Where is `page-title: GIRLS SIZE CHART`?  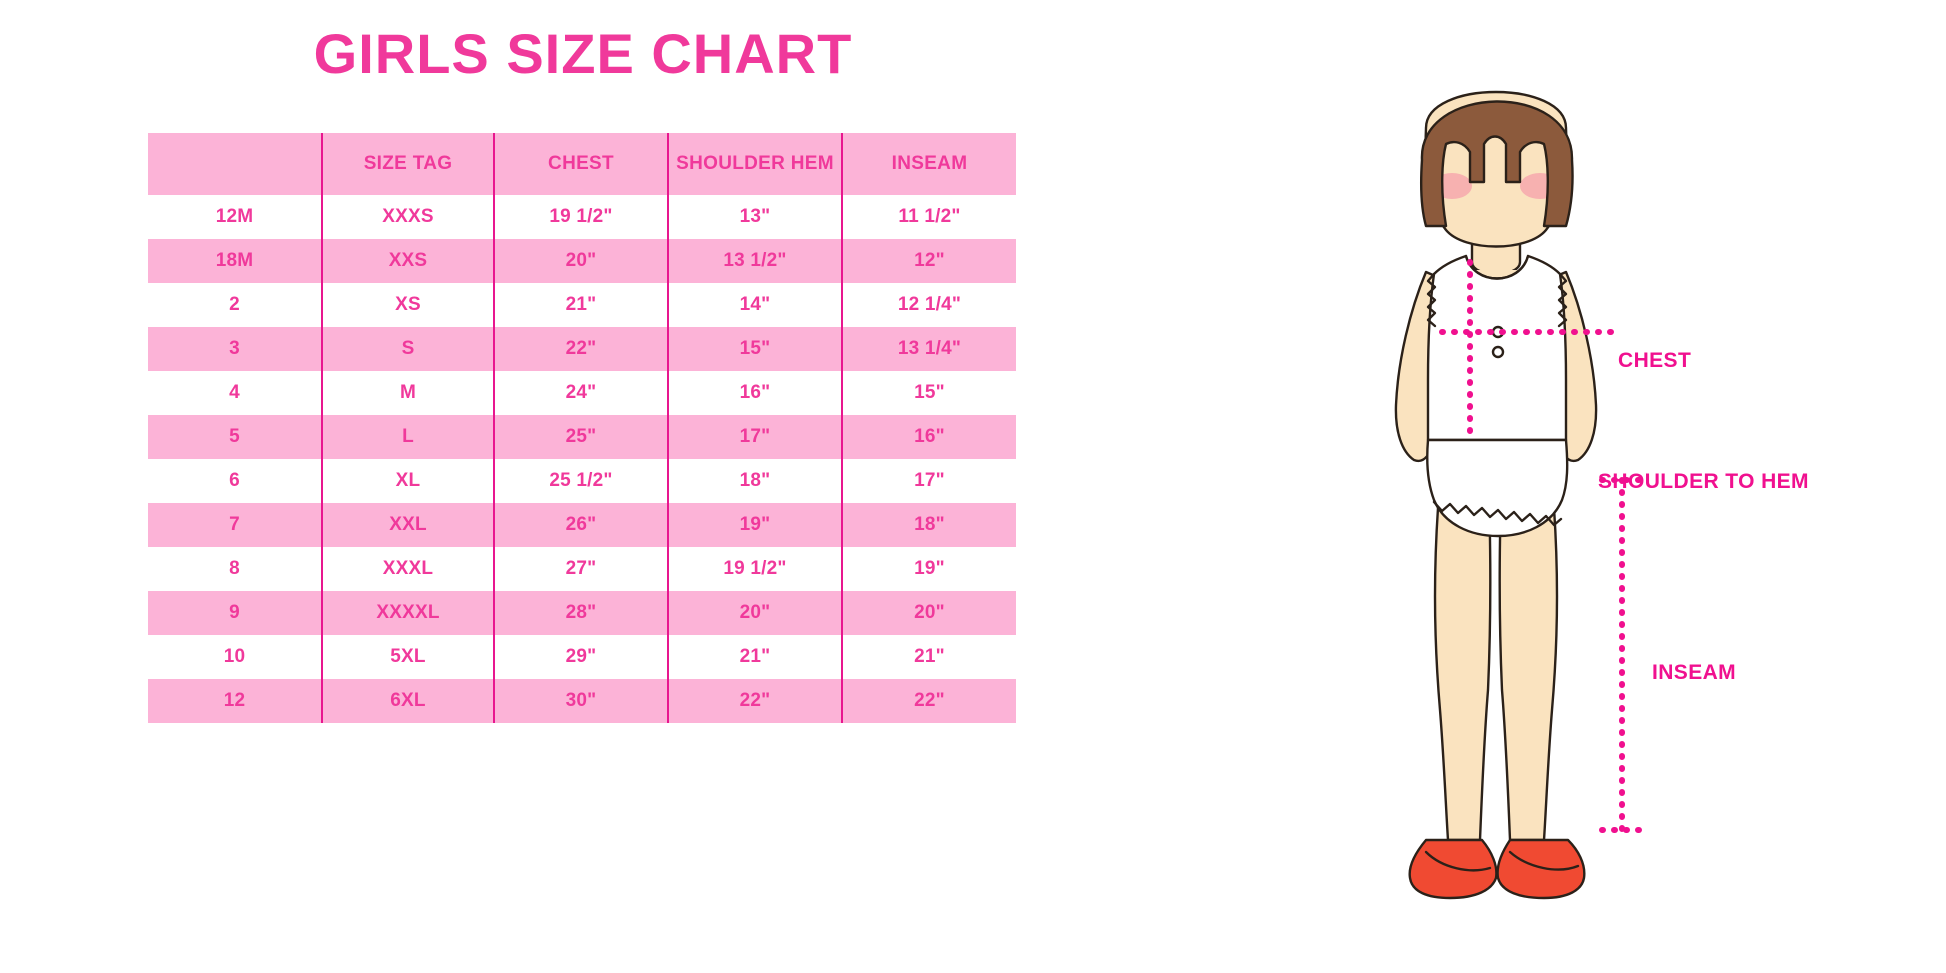 page-title: GIRLS SIZE CHART is located at coordinates (583, 53).